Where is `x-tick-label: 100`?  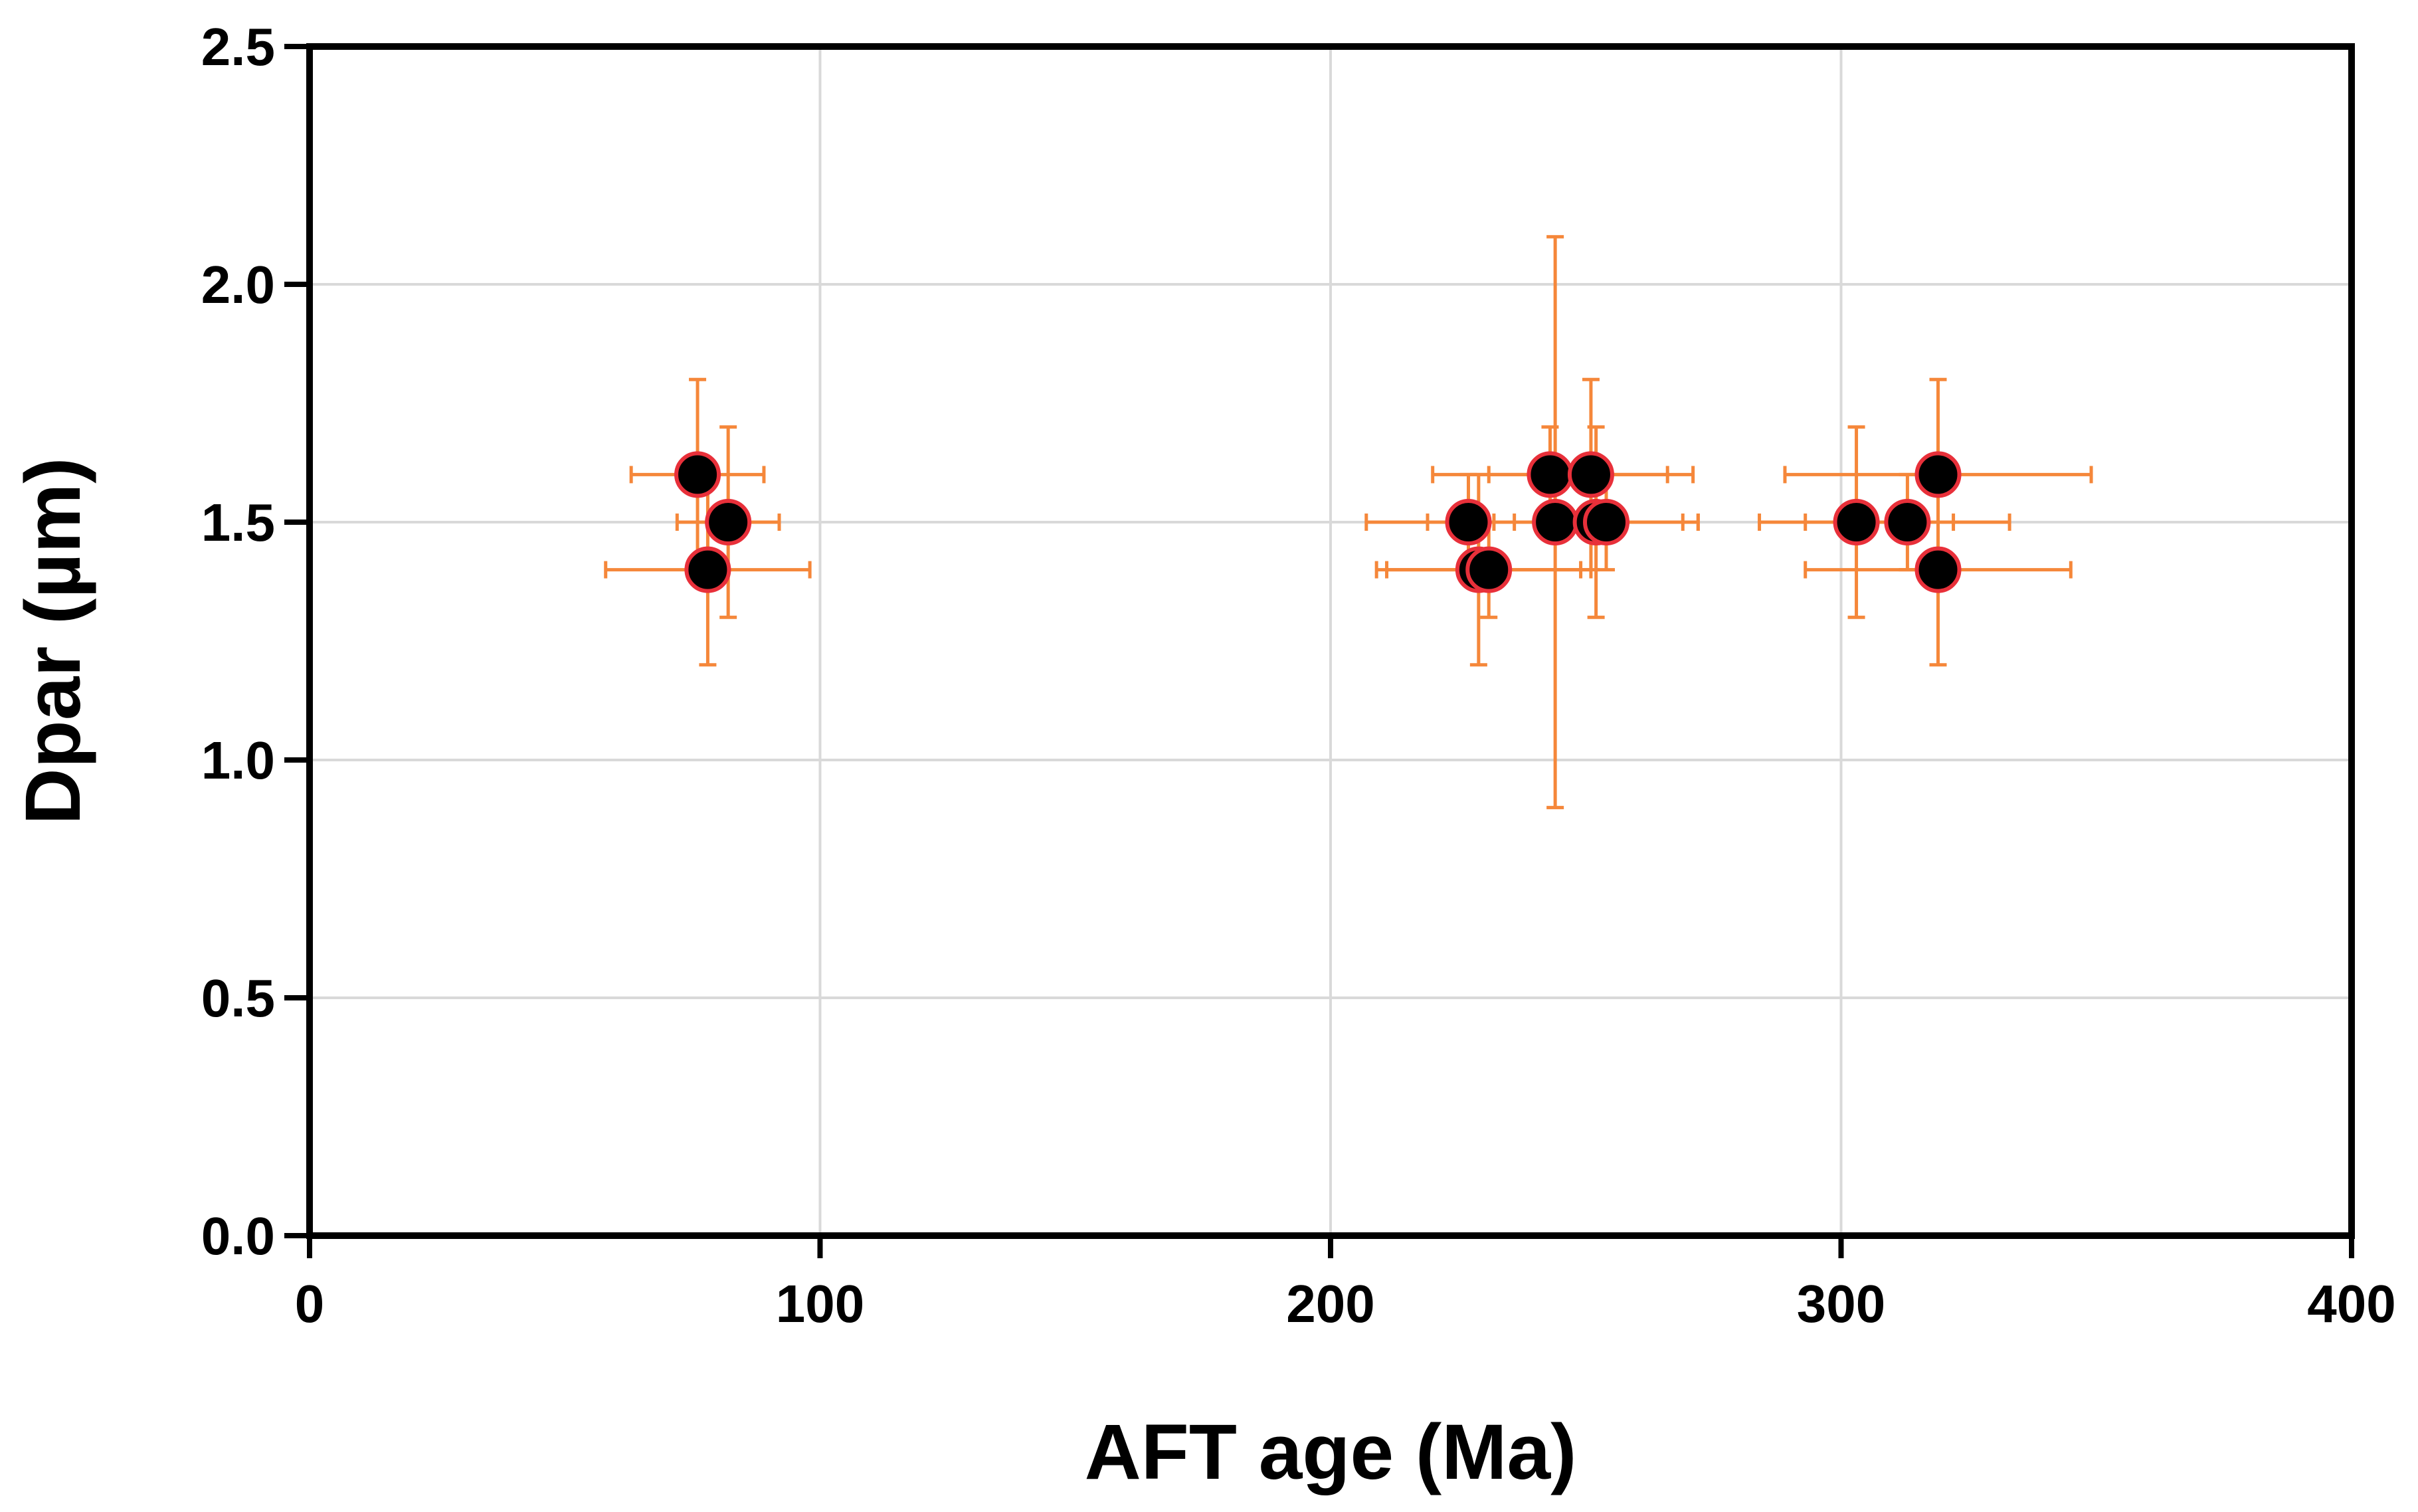 x-tick-label: 100 is located at coordinates (820, 1303).